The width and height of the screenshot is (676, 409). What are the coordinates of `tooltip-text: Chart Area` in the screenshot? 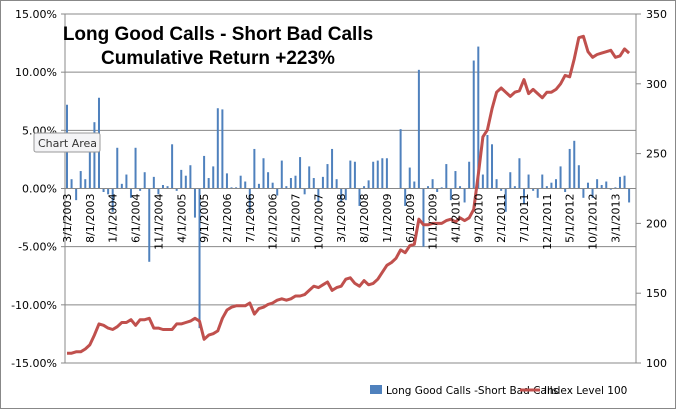 It's located at (67, 143).